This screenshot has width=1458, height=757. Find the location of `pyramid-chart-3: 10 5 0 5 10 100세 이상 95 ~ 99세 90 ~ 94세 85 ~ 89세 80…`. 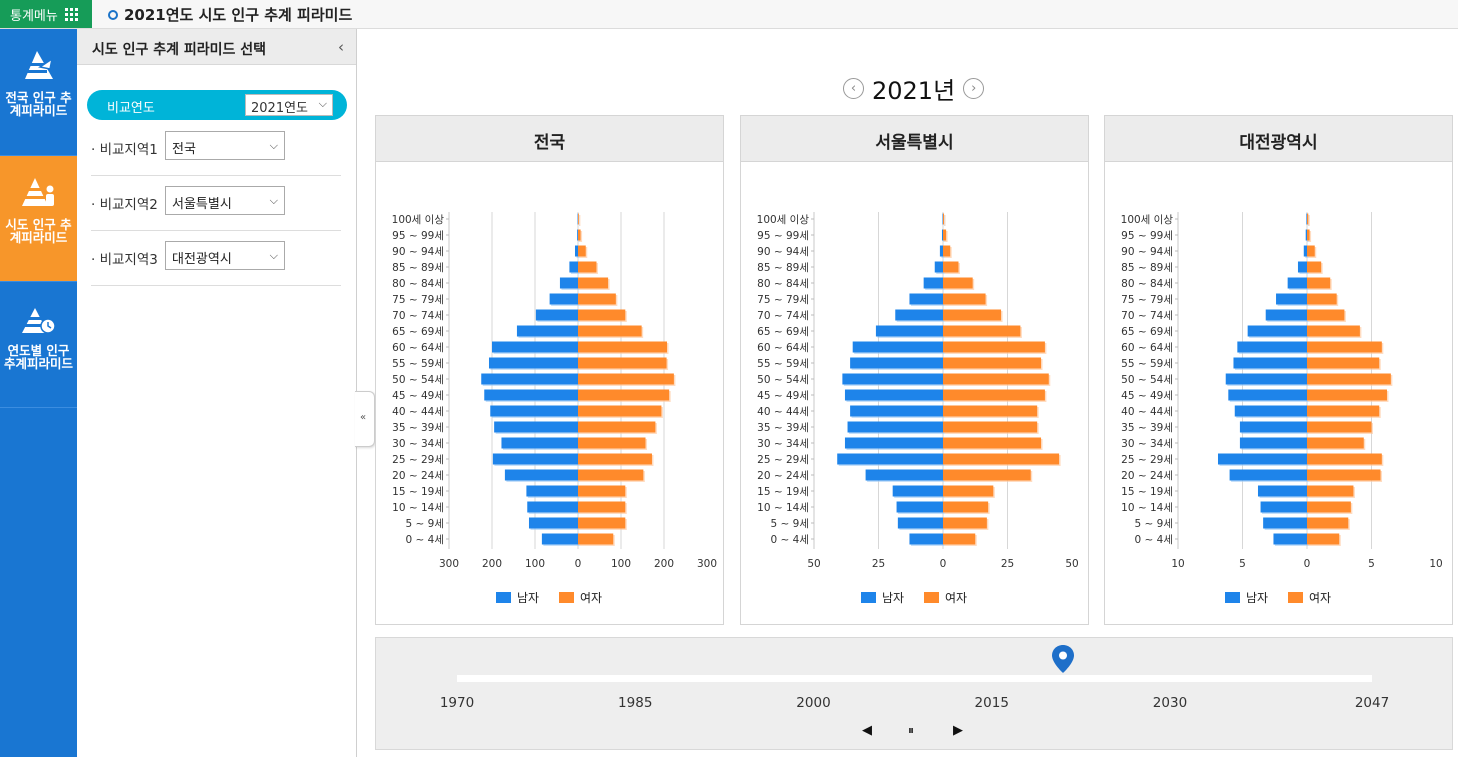

pyramid-chart-3: 10 5 0 5 10 100세 이상 95 ~ 99세 90 ~ 94세 85 ~ 89세 80… is located at coordinates (1282, 408).